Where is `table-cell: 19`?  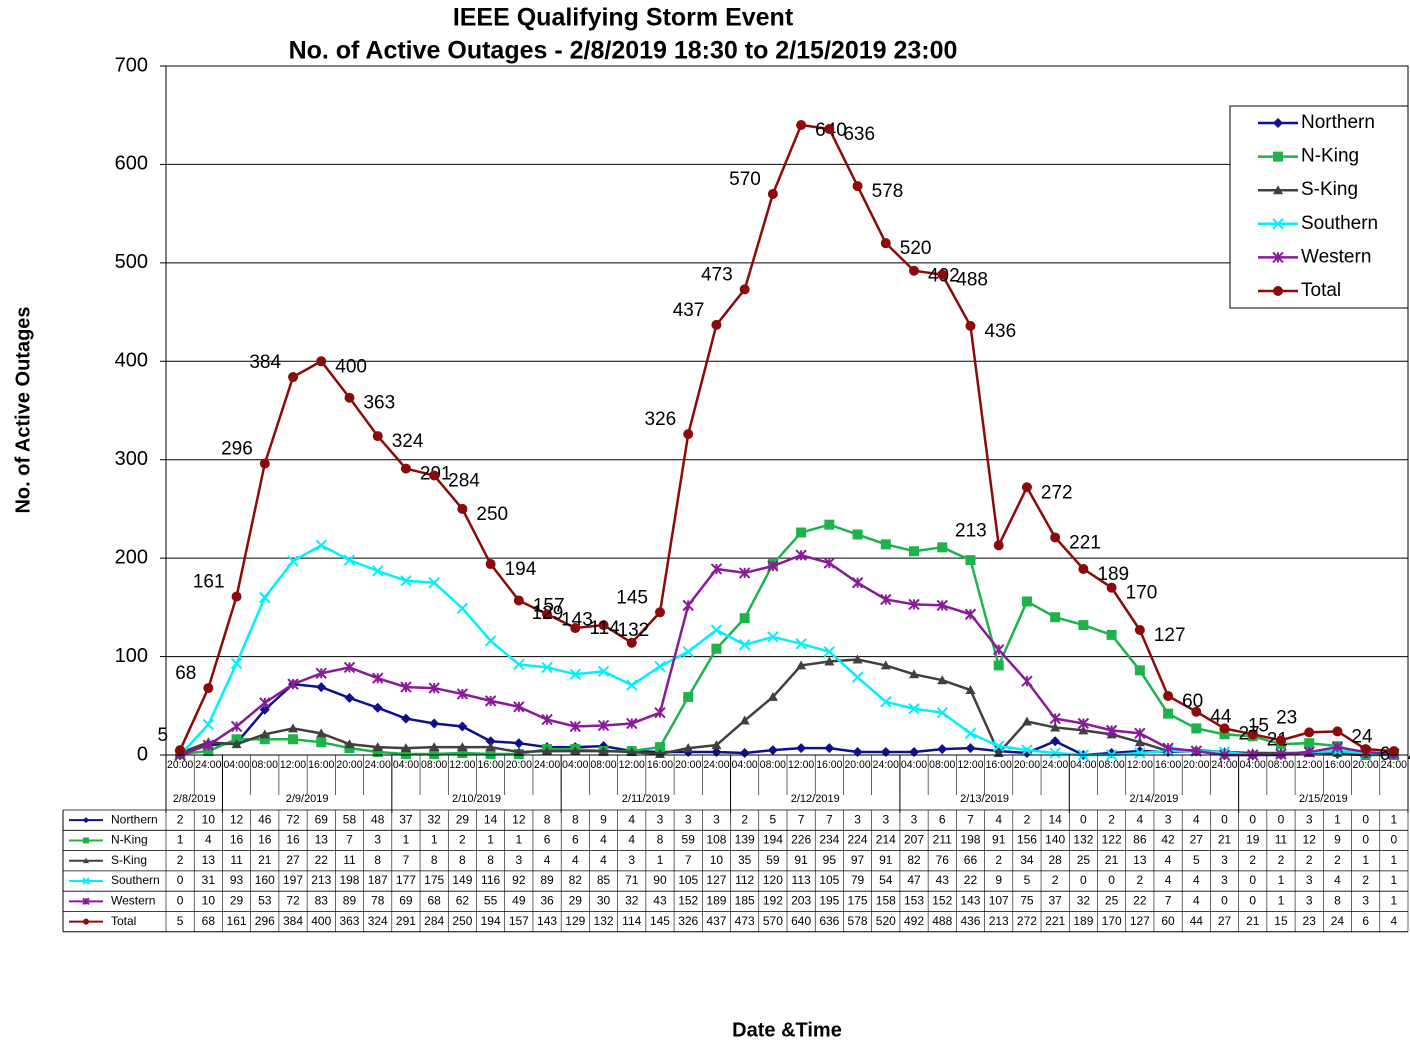 table-cell: 19 is located at coordinates (1253, 840).